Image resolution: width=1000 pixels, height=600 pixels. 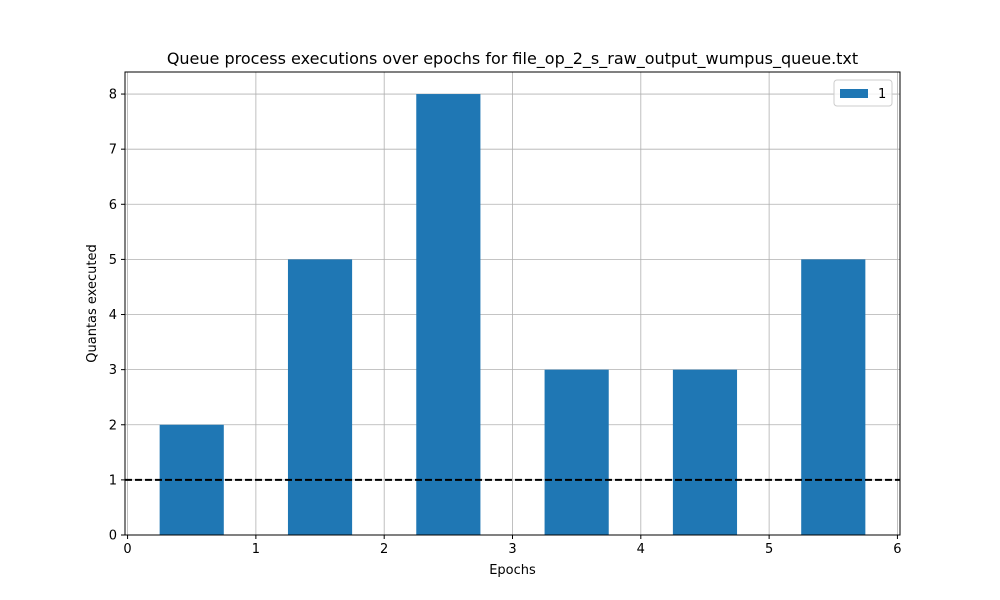 What do you see at coordinates (882, 94) in the screenshot?
I see `legend-label: 1` at bounding box center [882, 94].